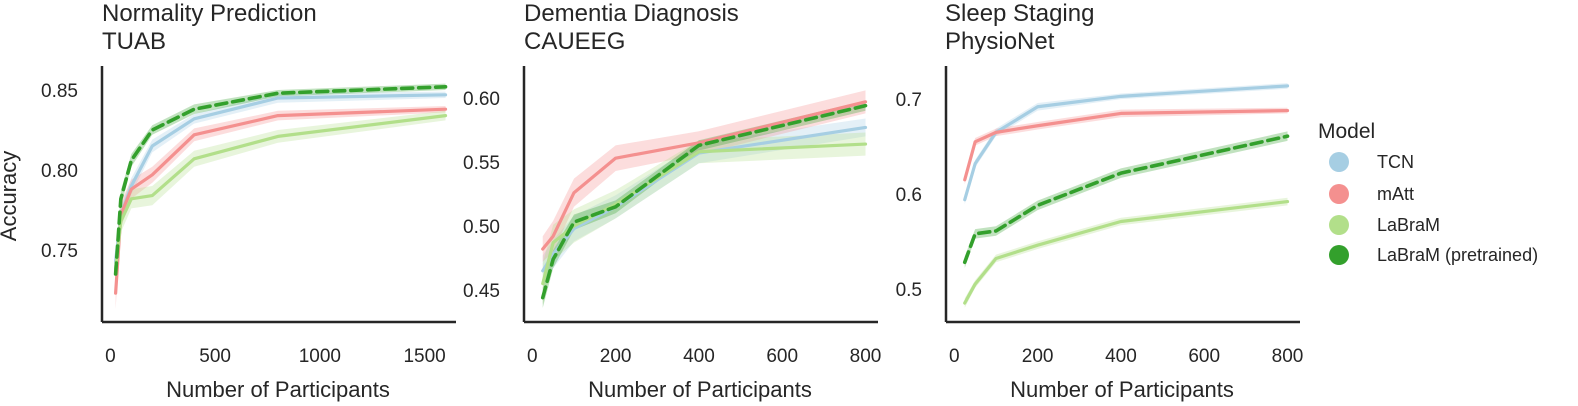 This screenshot has height=406, width=1578. What do you see at coordinates (1000, 41) in the screenshot?
I see `panel-subtitle: PhysioNet` at bounding box center [1000, 41].